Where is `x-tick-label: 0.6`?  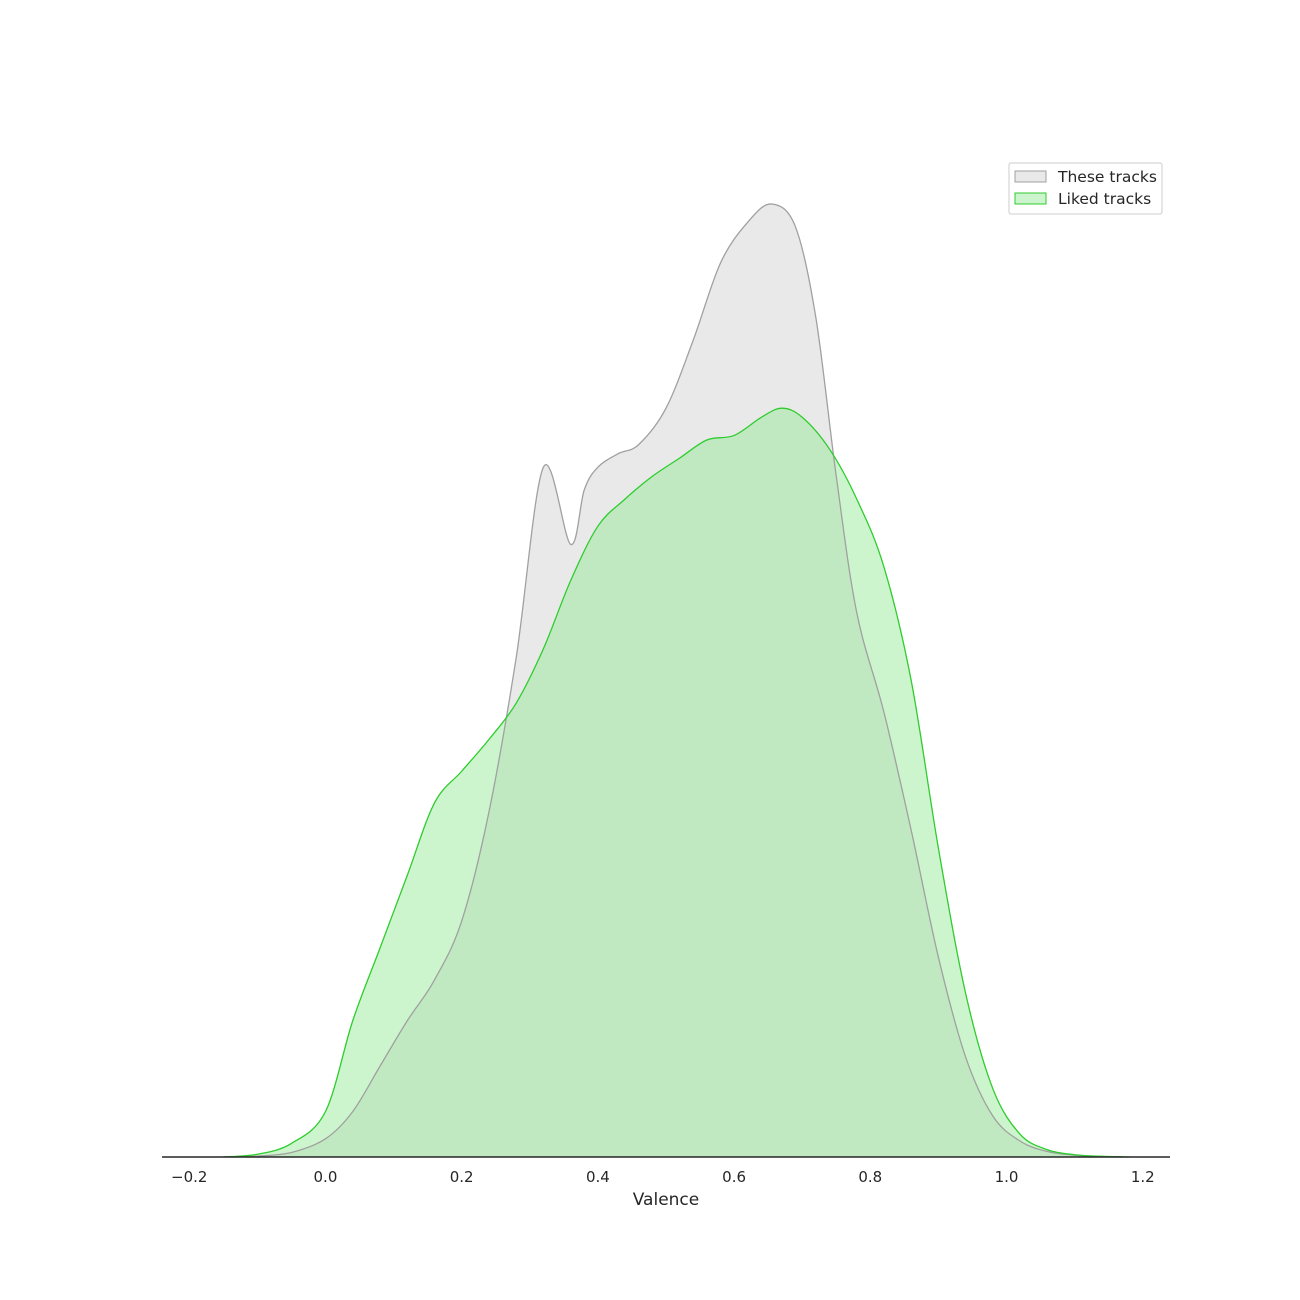
x-tick-label: 0.6 is located at coordinates (734, 1177).